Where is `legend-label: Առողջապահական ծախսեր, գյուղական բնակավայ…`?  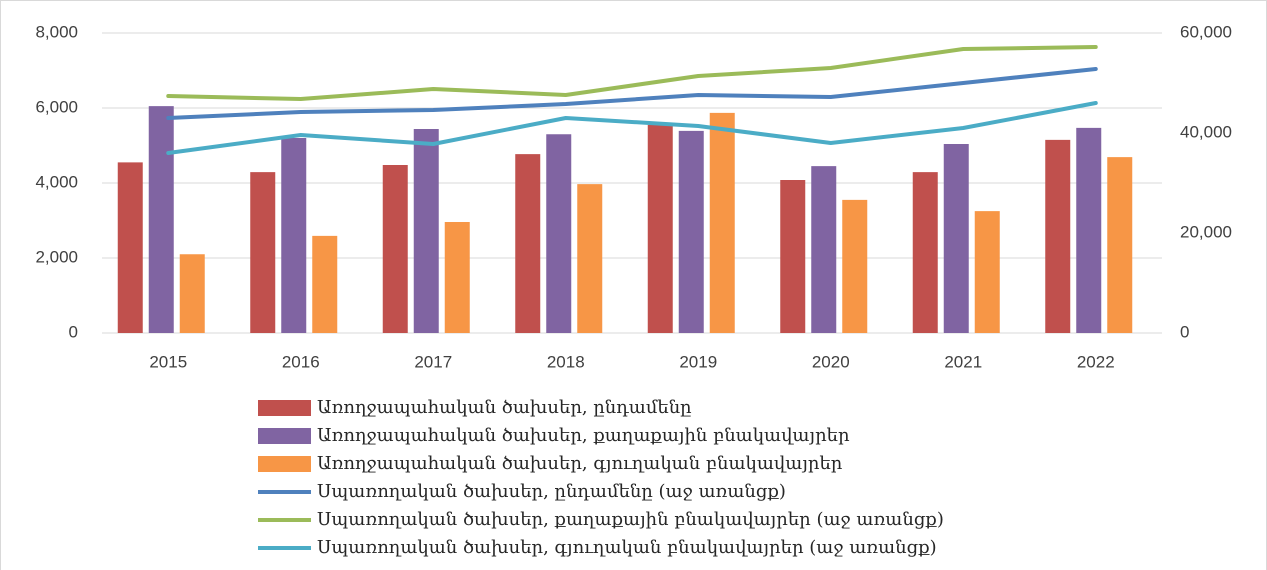 legend-label: Առողջապահական ծախսեր, գյուղական բնակավայ… is located at coordinates (580, 463).